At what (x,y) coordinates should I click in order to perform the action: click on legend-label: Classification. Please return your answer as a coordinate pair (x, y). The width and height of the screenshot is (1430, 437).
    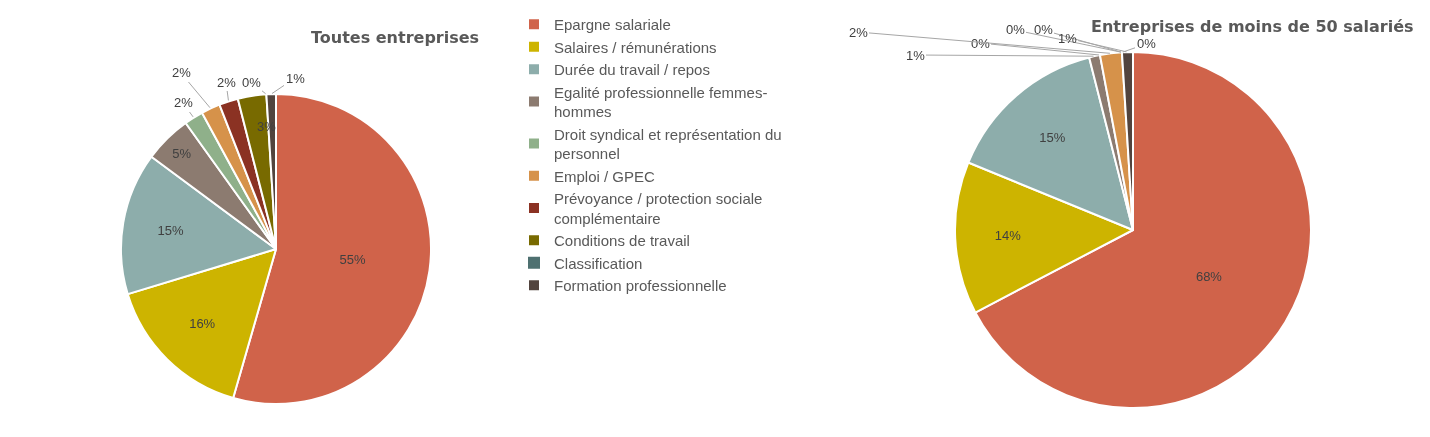
    Looking at the image, I should click on (598, 263).